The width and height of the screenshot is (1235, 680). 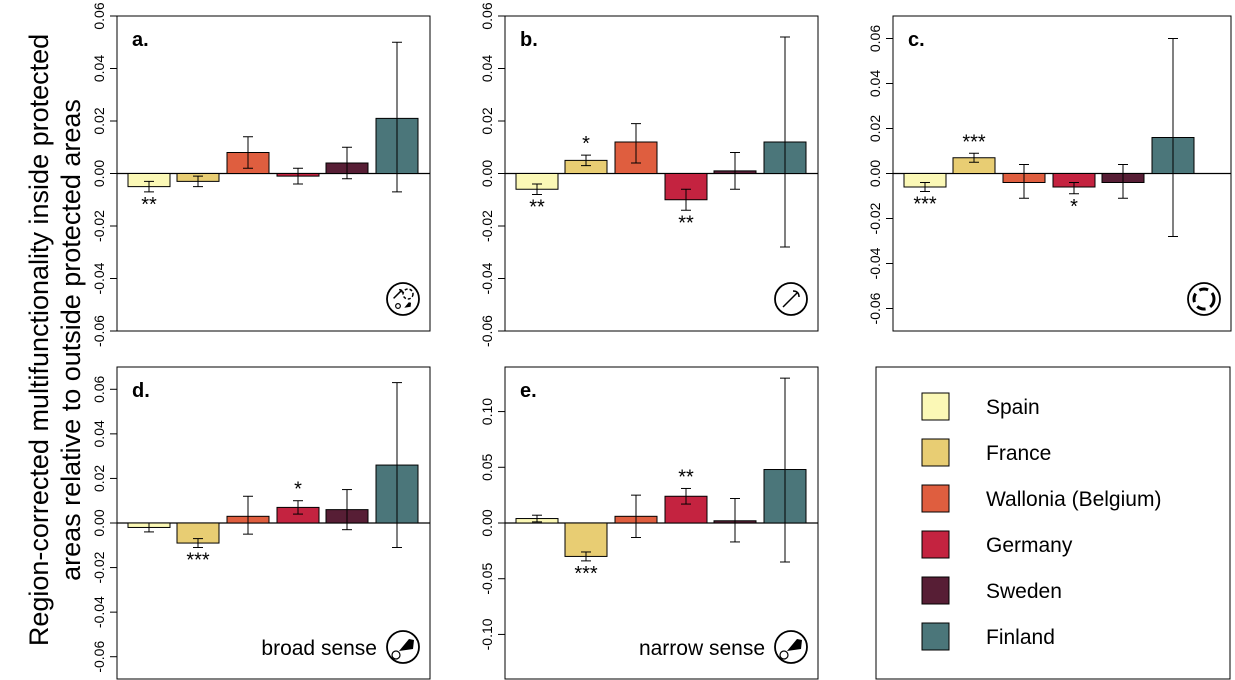 What do you see at coordinates (487, 466) in the screenshot?
I see `y-tick-label: 0.05` at bounding box center [487, 466].